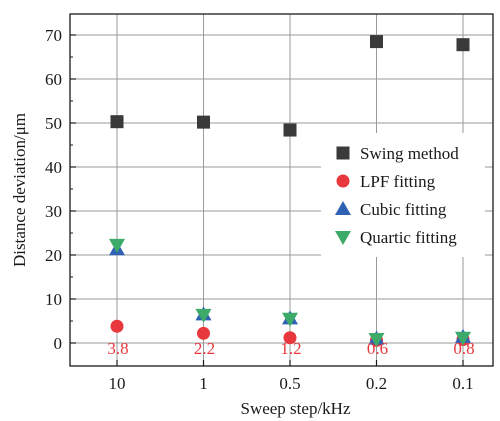 This screenshot has height=421, width=500. I want to click on data-label: 3.8, so click(117, 348).